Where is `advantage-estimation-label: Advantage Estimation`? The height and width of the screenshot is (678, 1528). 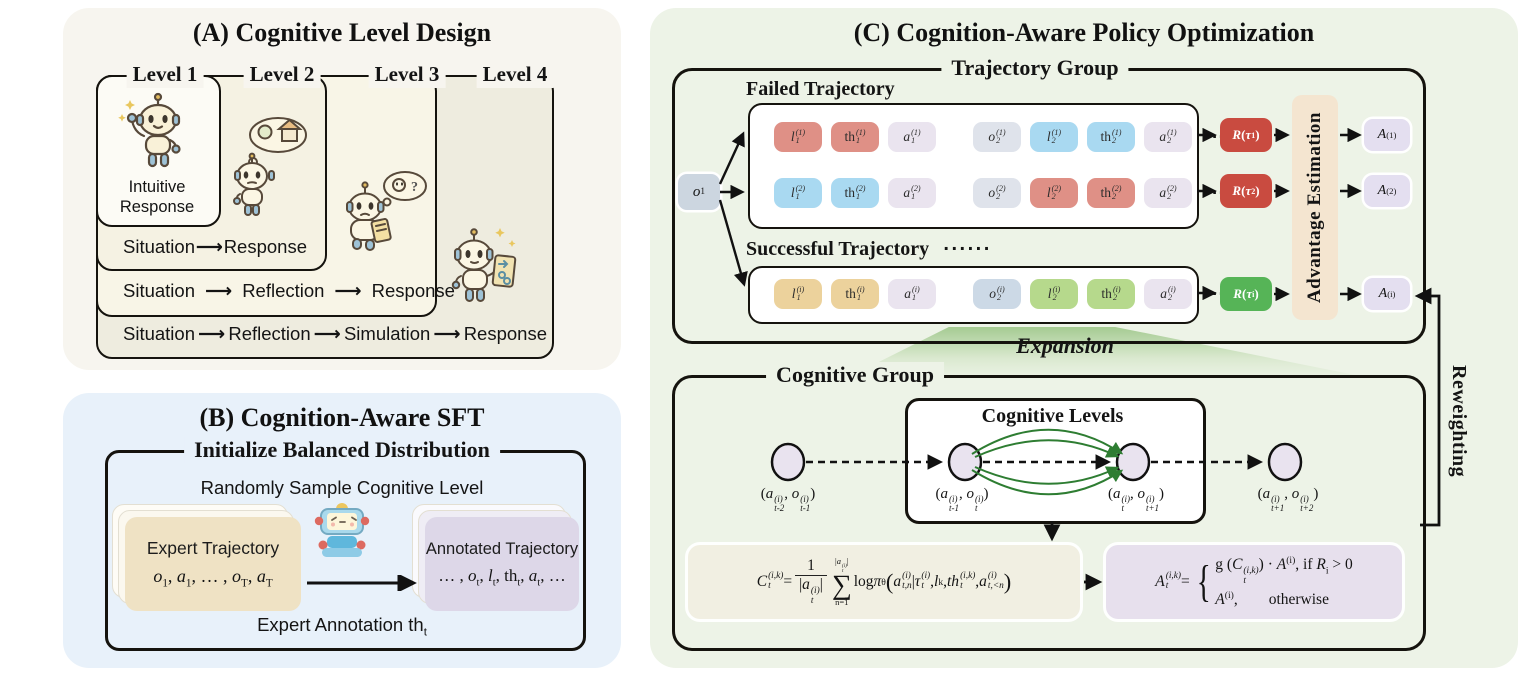 advantage-estimation-label: Advantage Estimation is located at coordinates (1314, 207).